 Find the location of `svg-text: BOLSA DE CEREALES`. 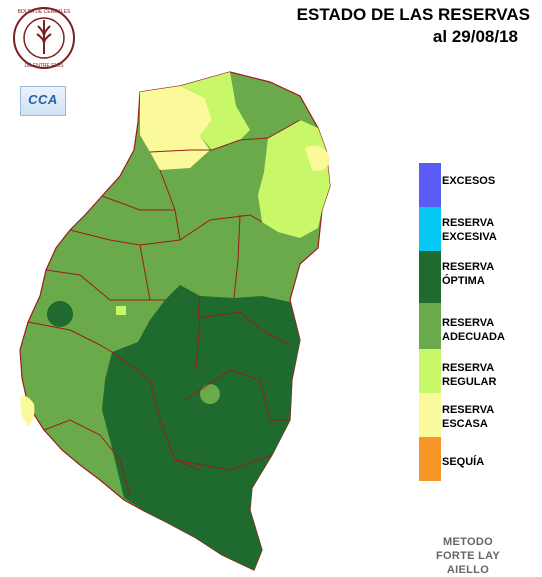

svg-text: BOLSA DE CEREALES is located at coordinates (44, 12).